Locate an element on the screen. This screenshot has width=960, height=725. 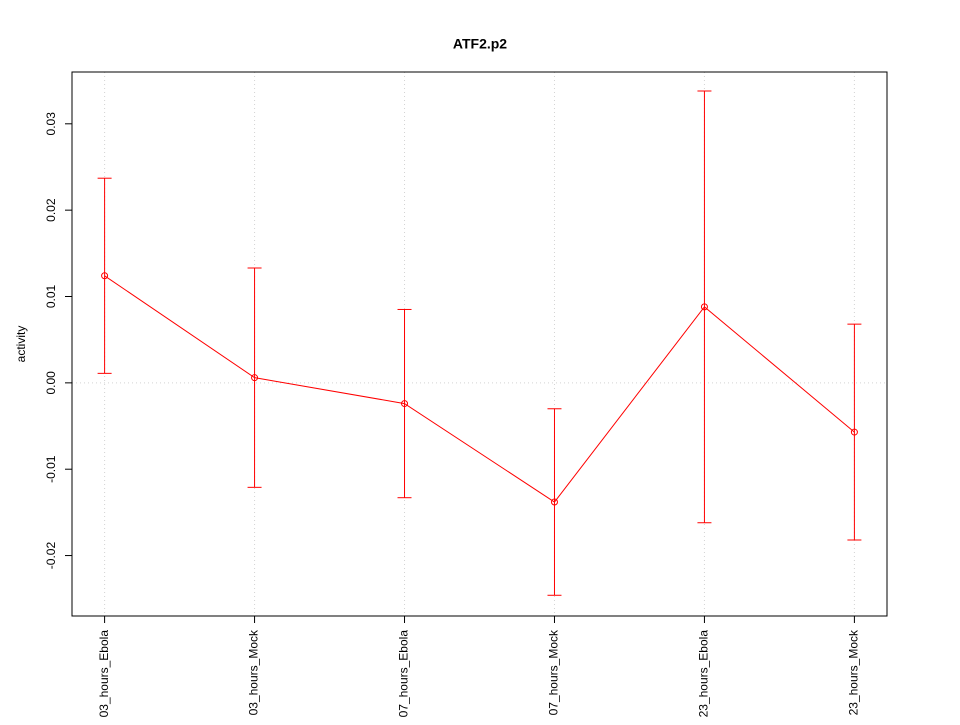
y-tick-label: 0.01 is located at coordinates (51, 297).